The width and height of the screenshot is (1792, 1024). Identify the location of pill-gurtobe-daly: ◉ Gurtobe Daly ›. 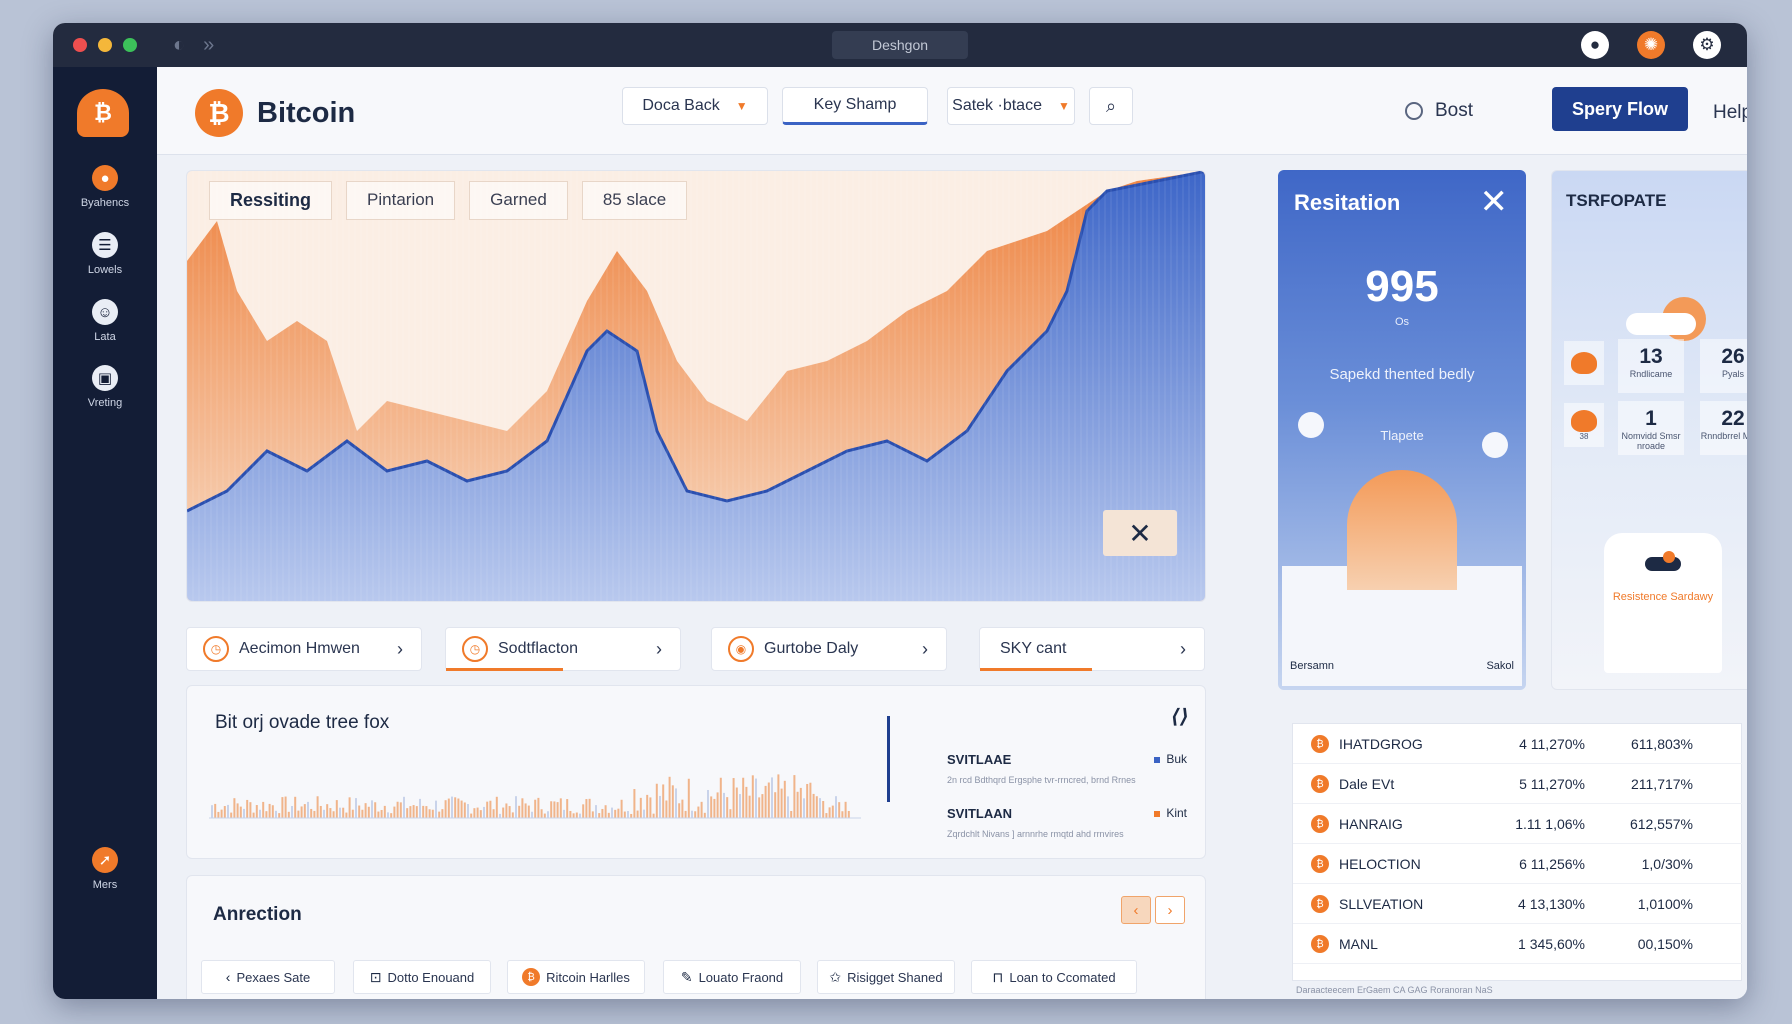
(829, 649).